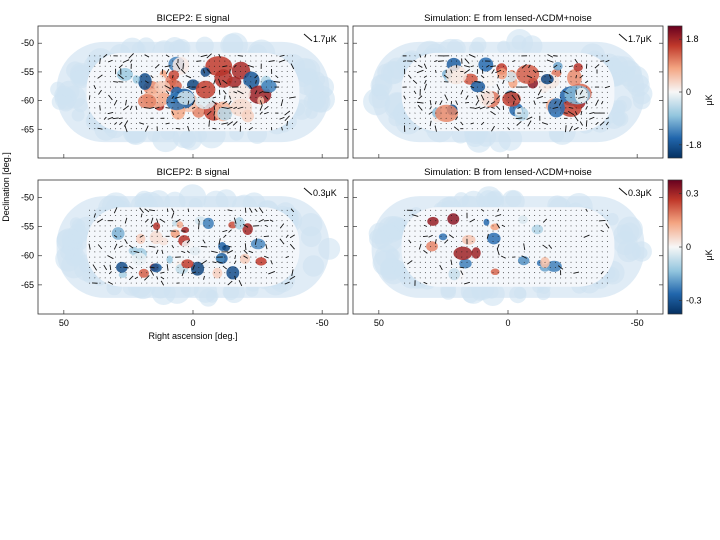  What do you see at coordinates (325, 193) in the screenshot?
I see `scale-label: 0.3μK` at bounding box center [325, 193].